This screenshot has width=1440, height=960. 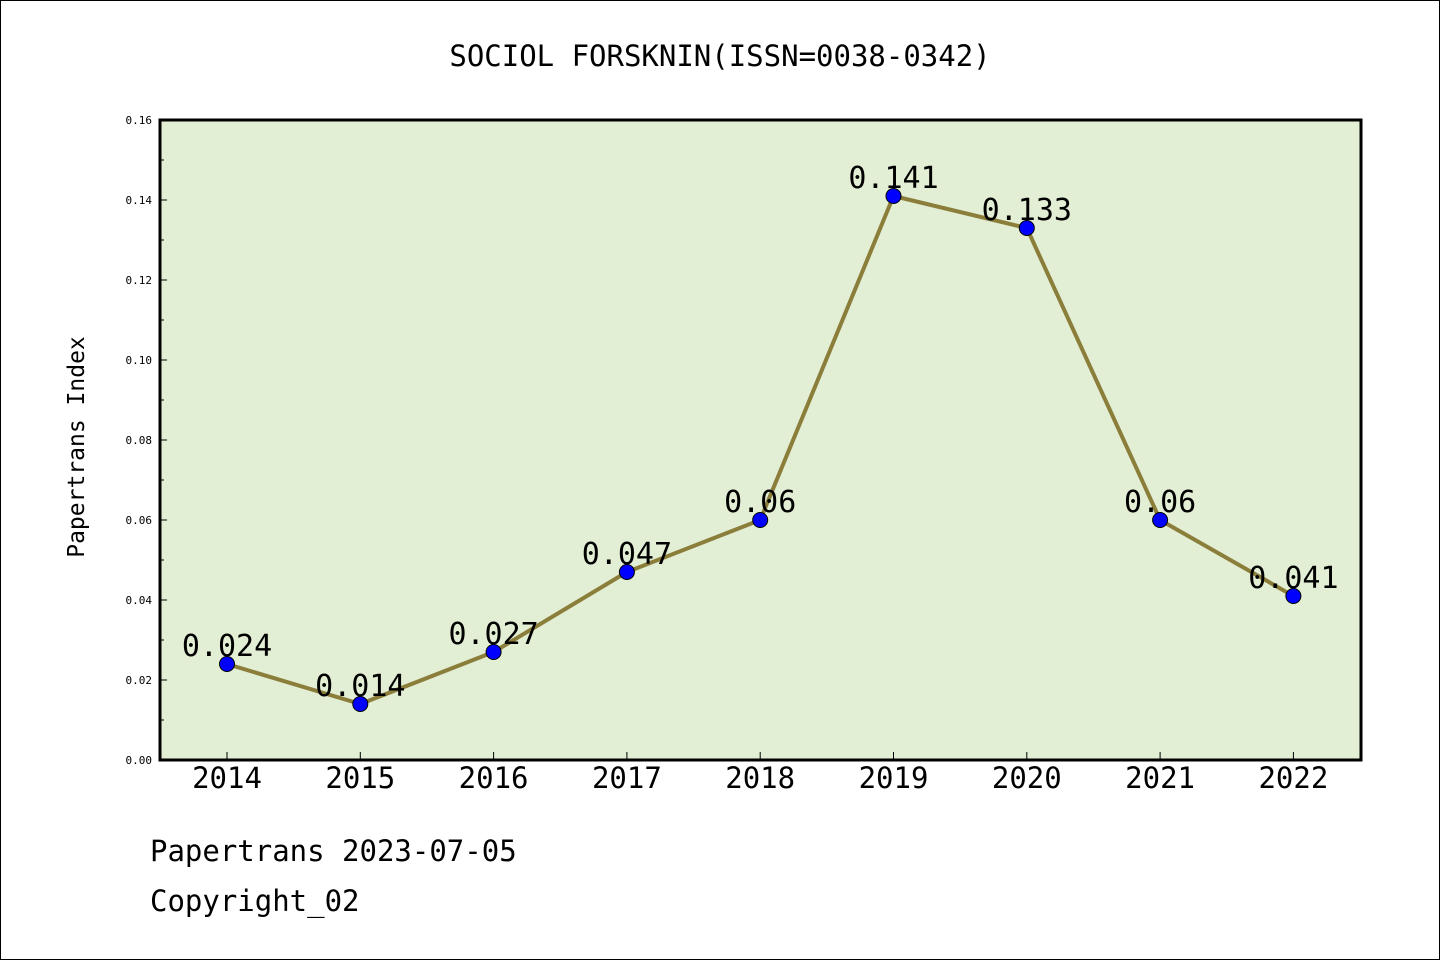 What do you see at coordinates (139, 760) in the screenshot?
I see `y-tick-label: 0.00` at bounding box center [139, 760].